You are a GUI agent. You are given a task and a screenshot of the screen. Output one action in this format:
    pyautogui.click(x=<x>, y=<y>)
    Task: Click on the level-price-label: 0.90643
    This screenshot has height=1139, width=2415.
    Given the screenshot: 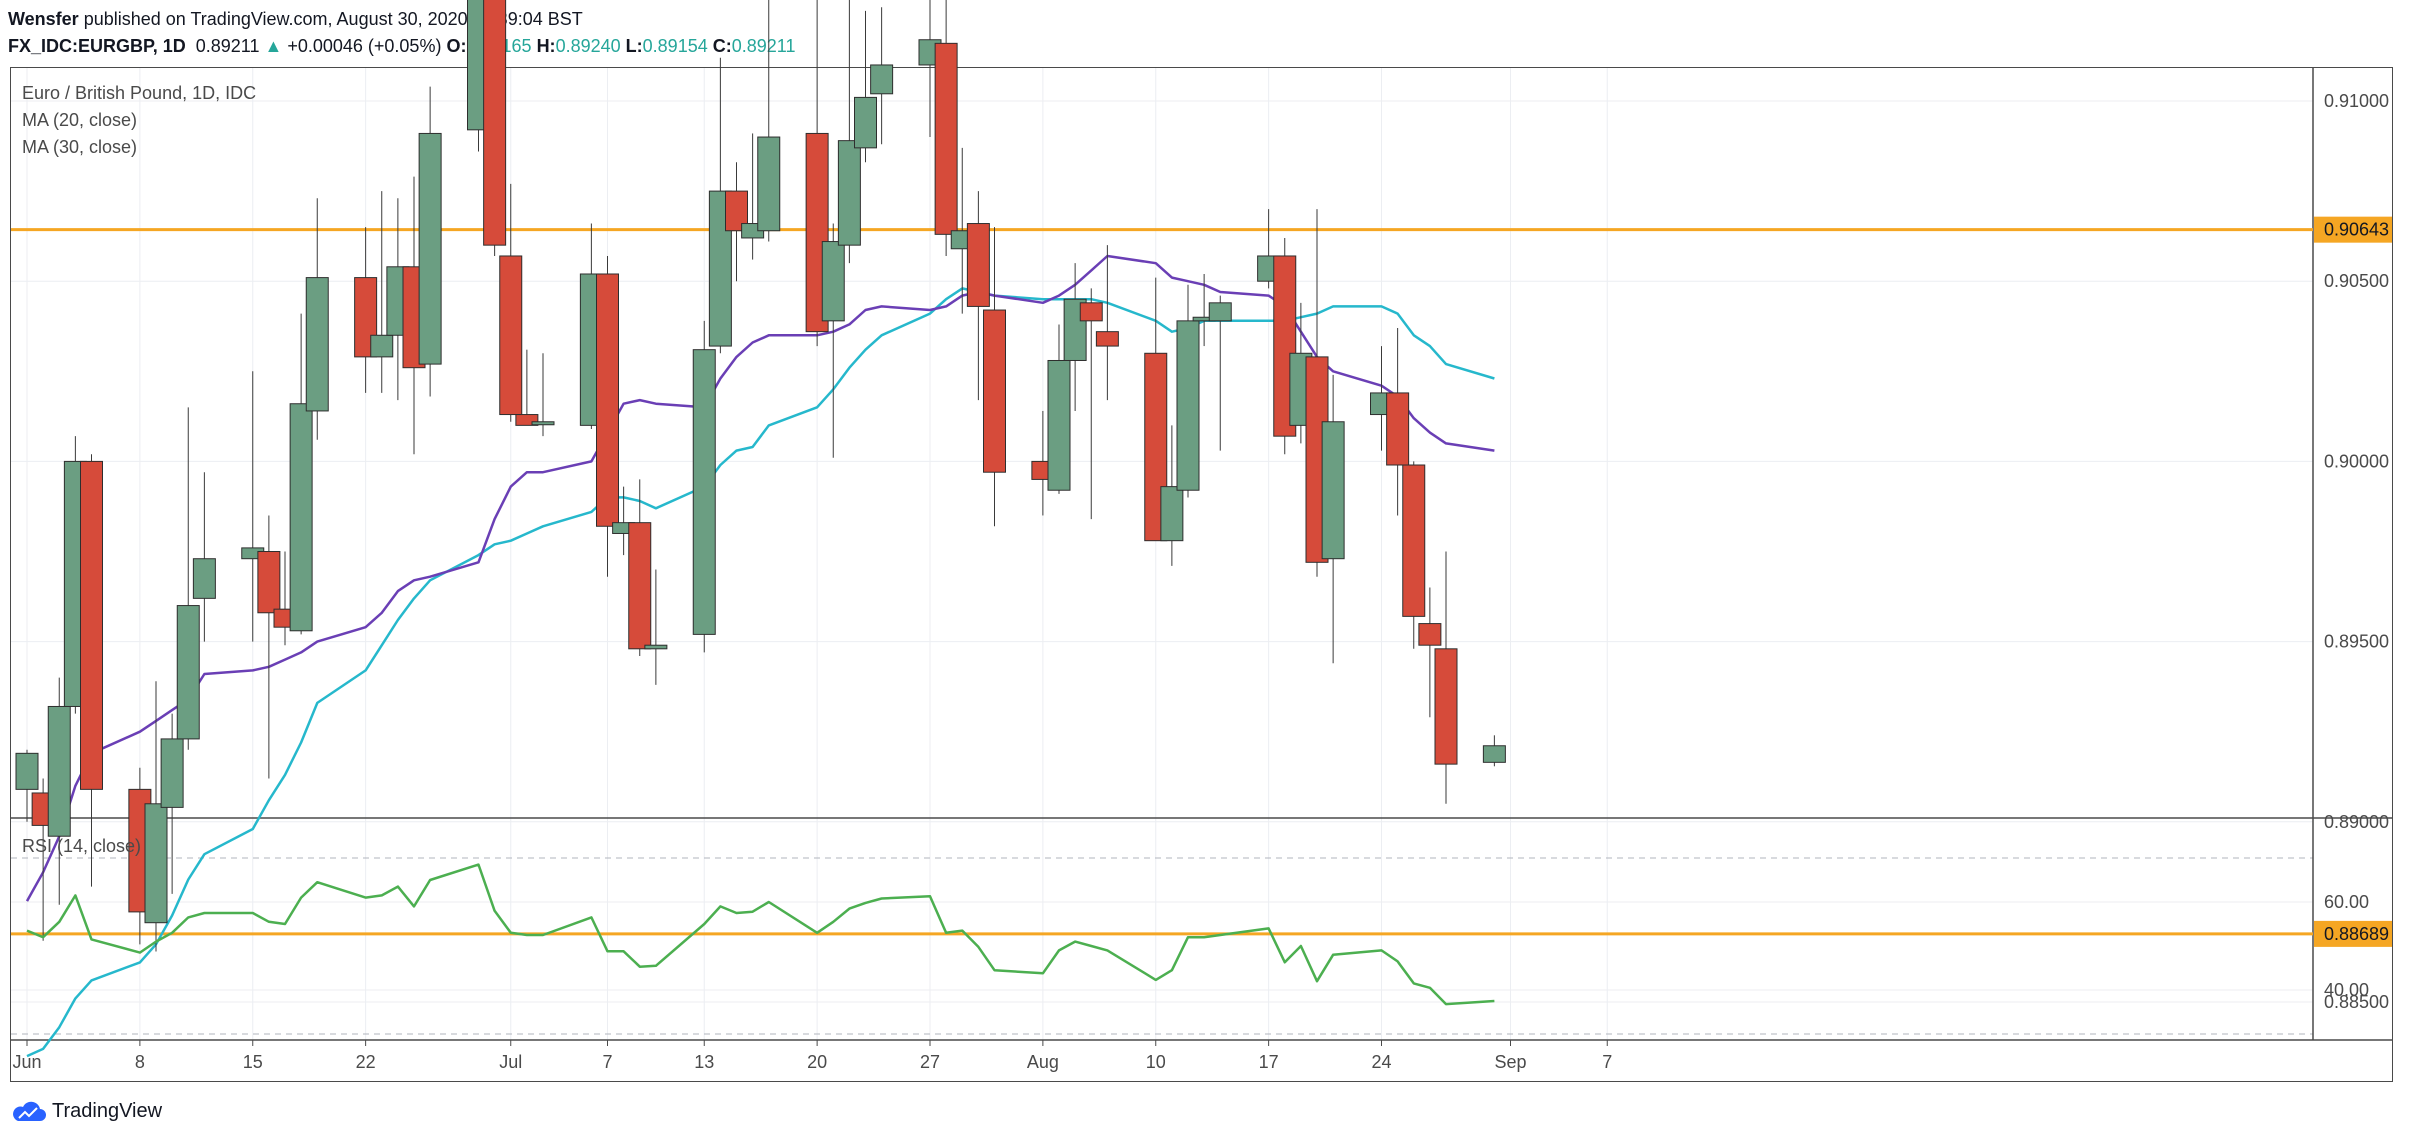 What is the action you would take?
    pyautogui.click(x=2356, y=230)
    